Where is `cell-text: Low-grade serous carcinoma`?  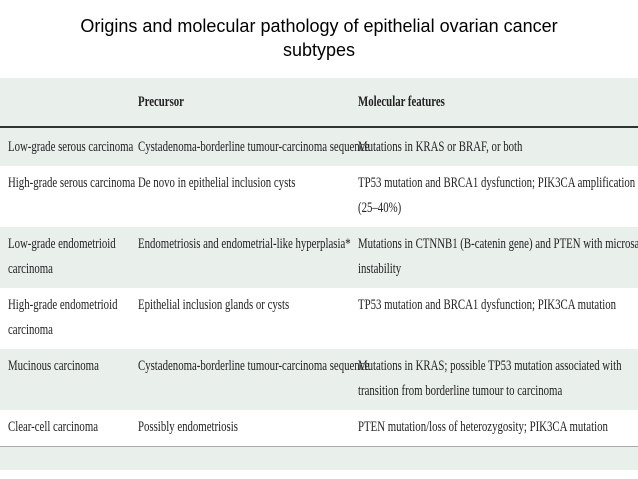
cell-text: Low-grade serous carcinoma is located at coordinates (71, 147).